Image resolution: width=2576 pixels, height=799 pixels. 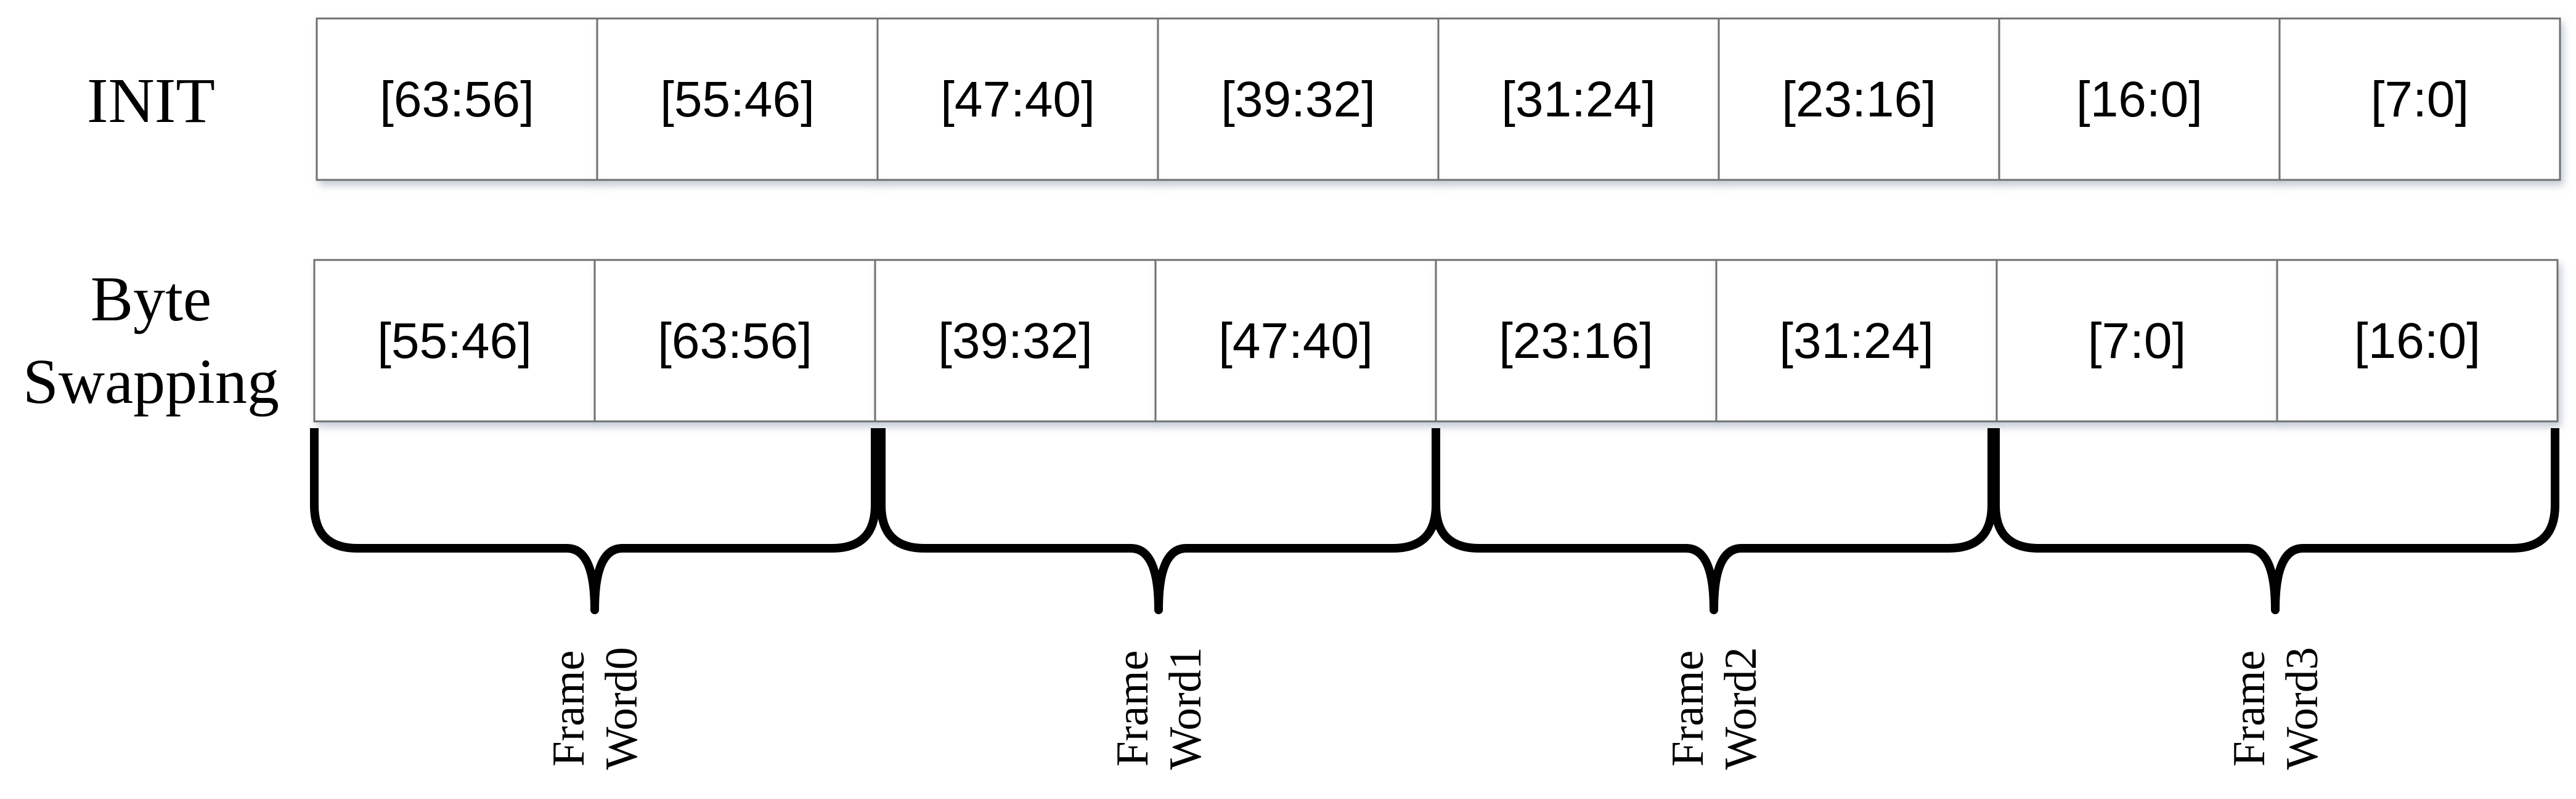 What do you see at coordinates (622, 708) in the screenshot?
I see `frame-word-label-line2: Word0` at bounding box center [622, 708].